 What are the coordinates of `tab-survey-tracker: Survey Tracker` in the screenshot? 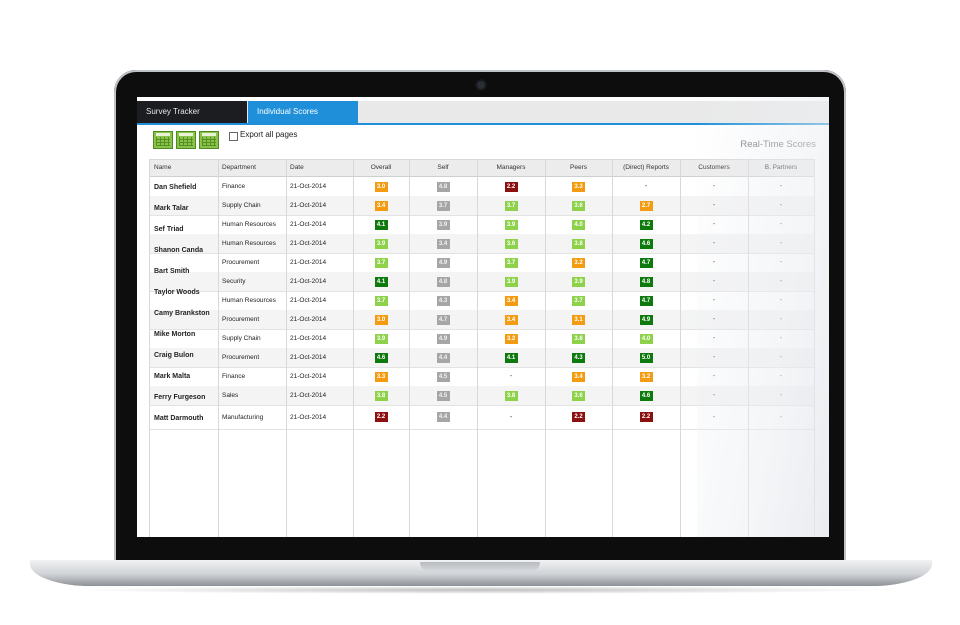 It's located at (192, 112).